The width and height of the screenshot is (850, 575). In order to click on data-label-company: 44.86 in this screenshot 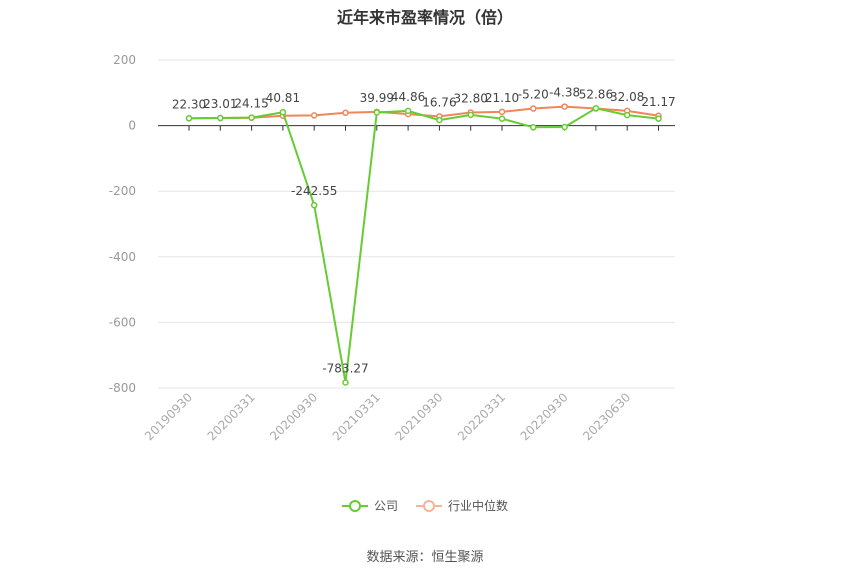, I will do `click(408, 97)`.